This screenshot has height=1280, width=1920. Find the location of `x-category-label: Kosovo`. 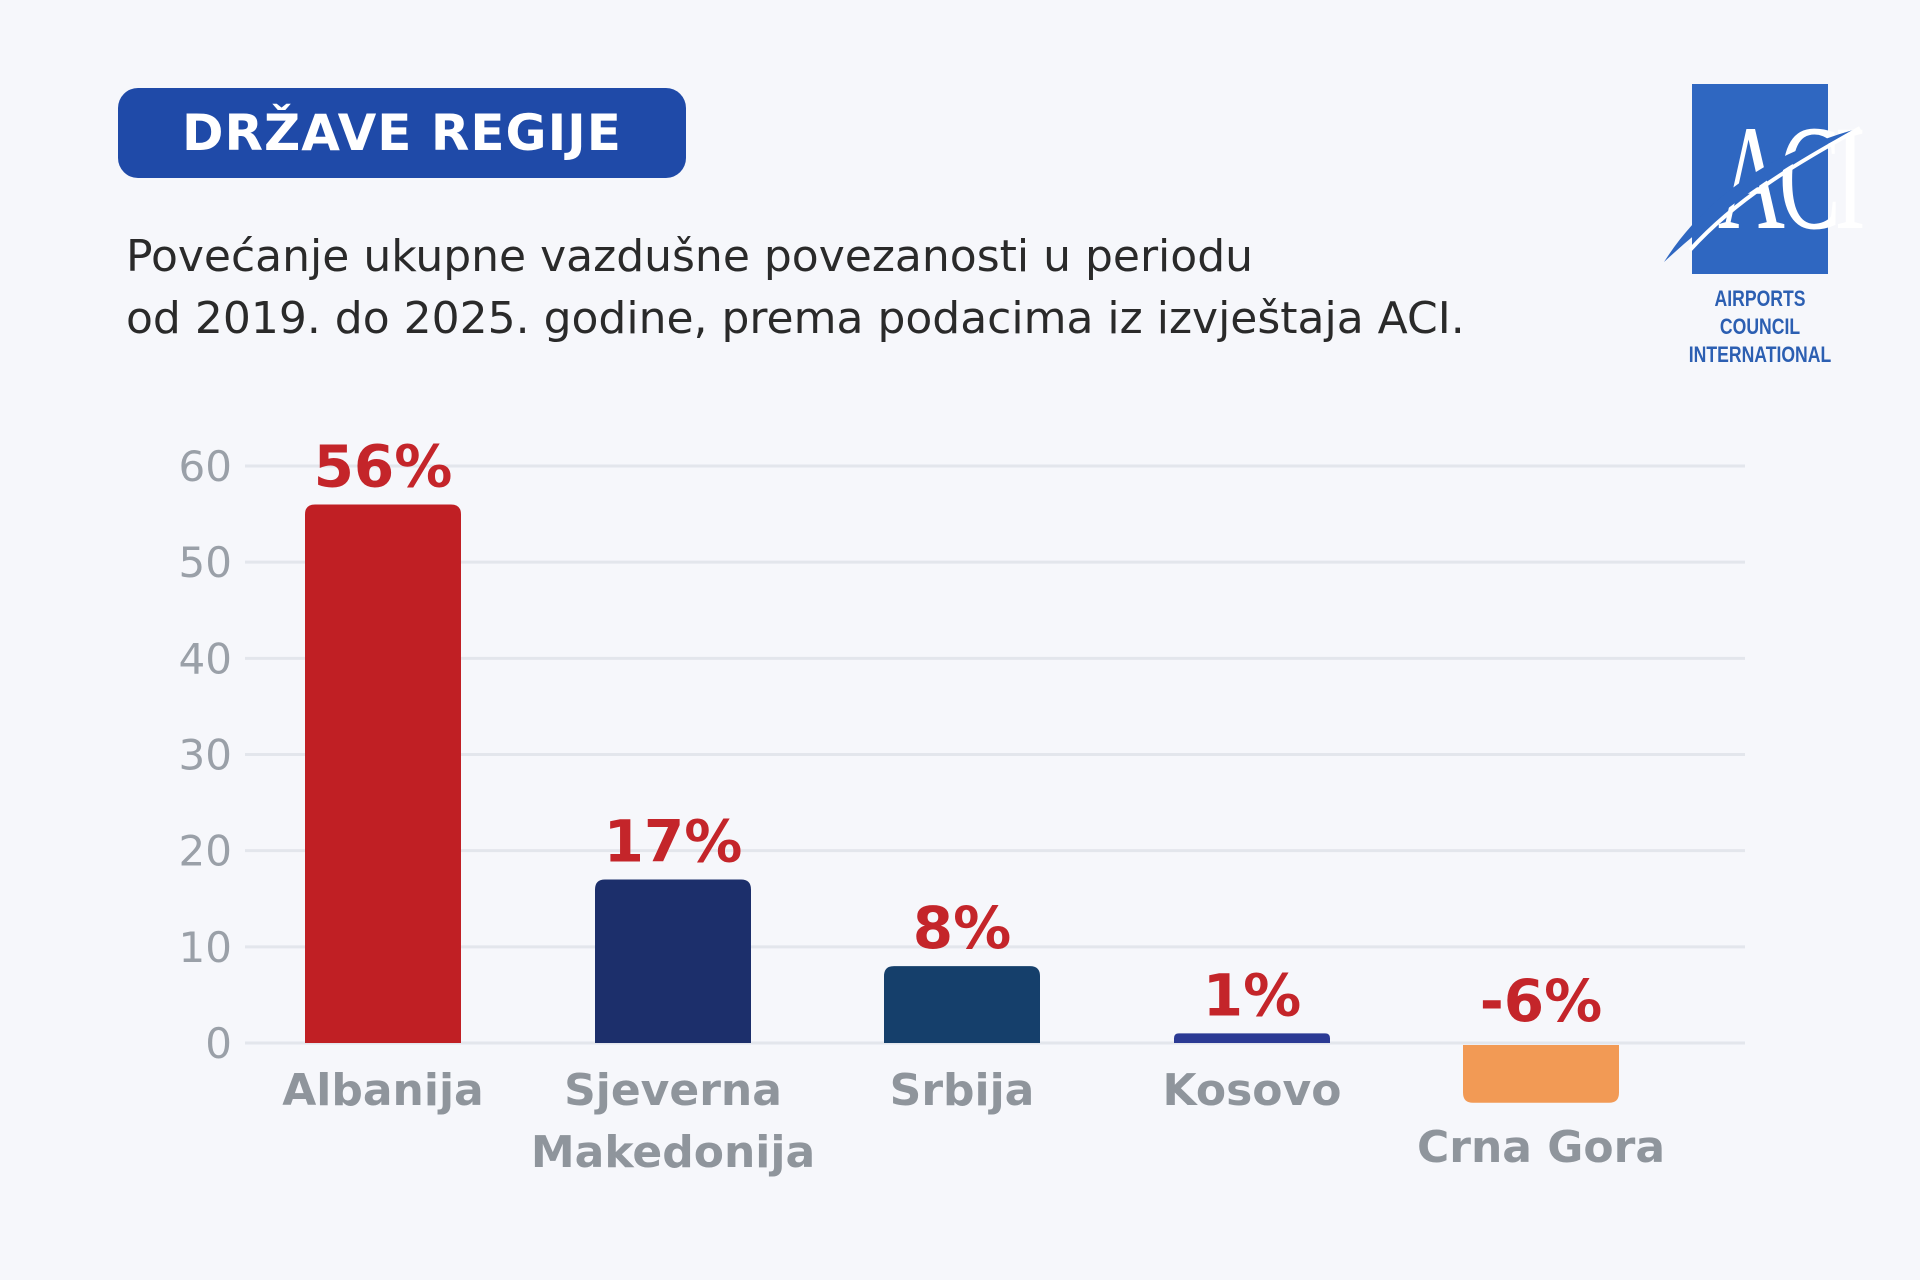

x-category-label: Kosovo is located at coordinates (1252, 1090).